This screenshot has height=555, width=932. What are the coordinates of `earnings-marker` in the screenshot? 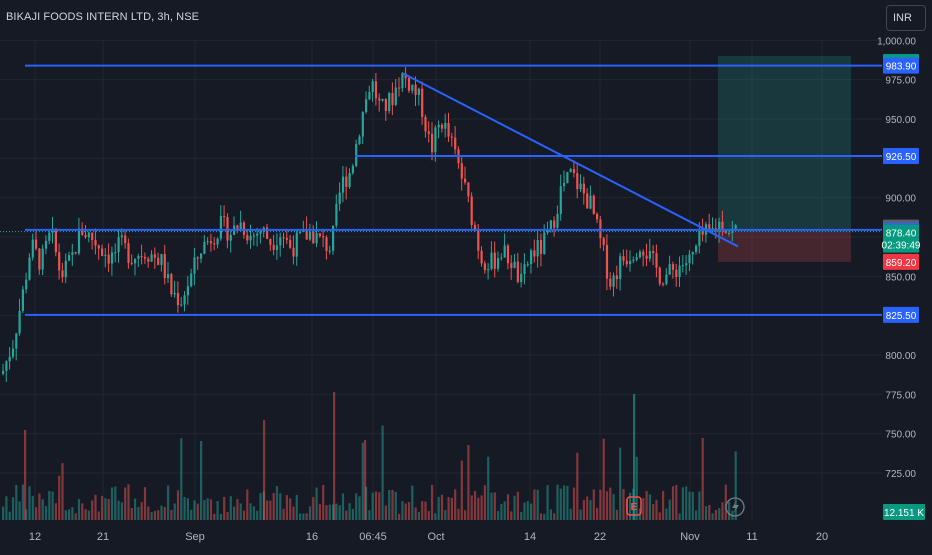 It's located at (634, 506).